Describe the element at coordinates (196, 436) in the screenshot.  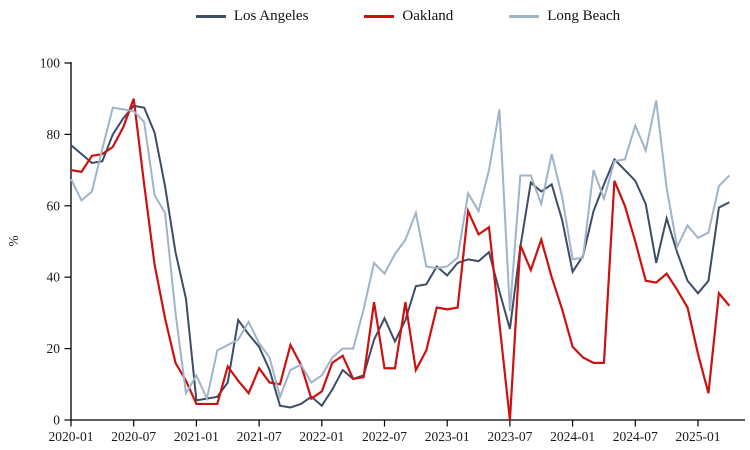
I see `x-tick-label: 2021-01` at that location.